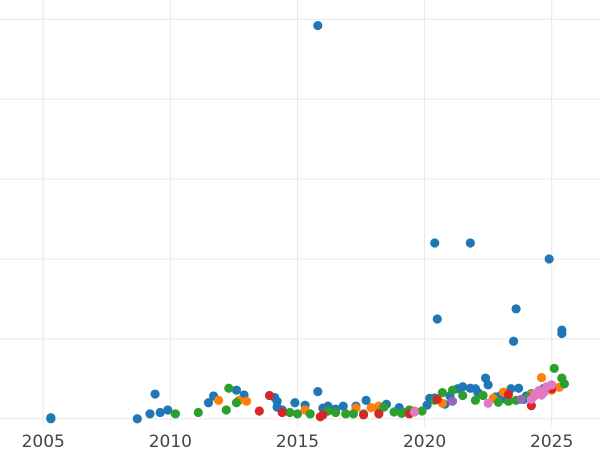 The height and width of the screenshot is (450, 600). I want to click on x-tick-label: 2025, so click(551, 441).